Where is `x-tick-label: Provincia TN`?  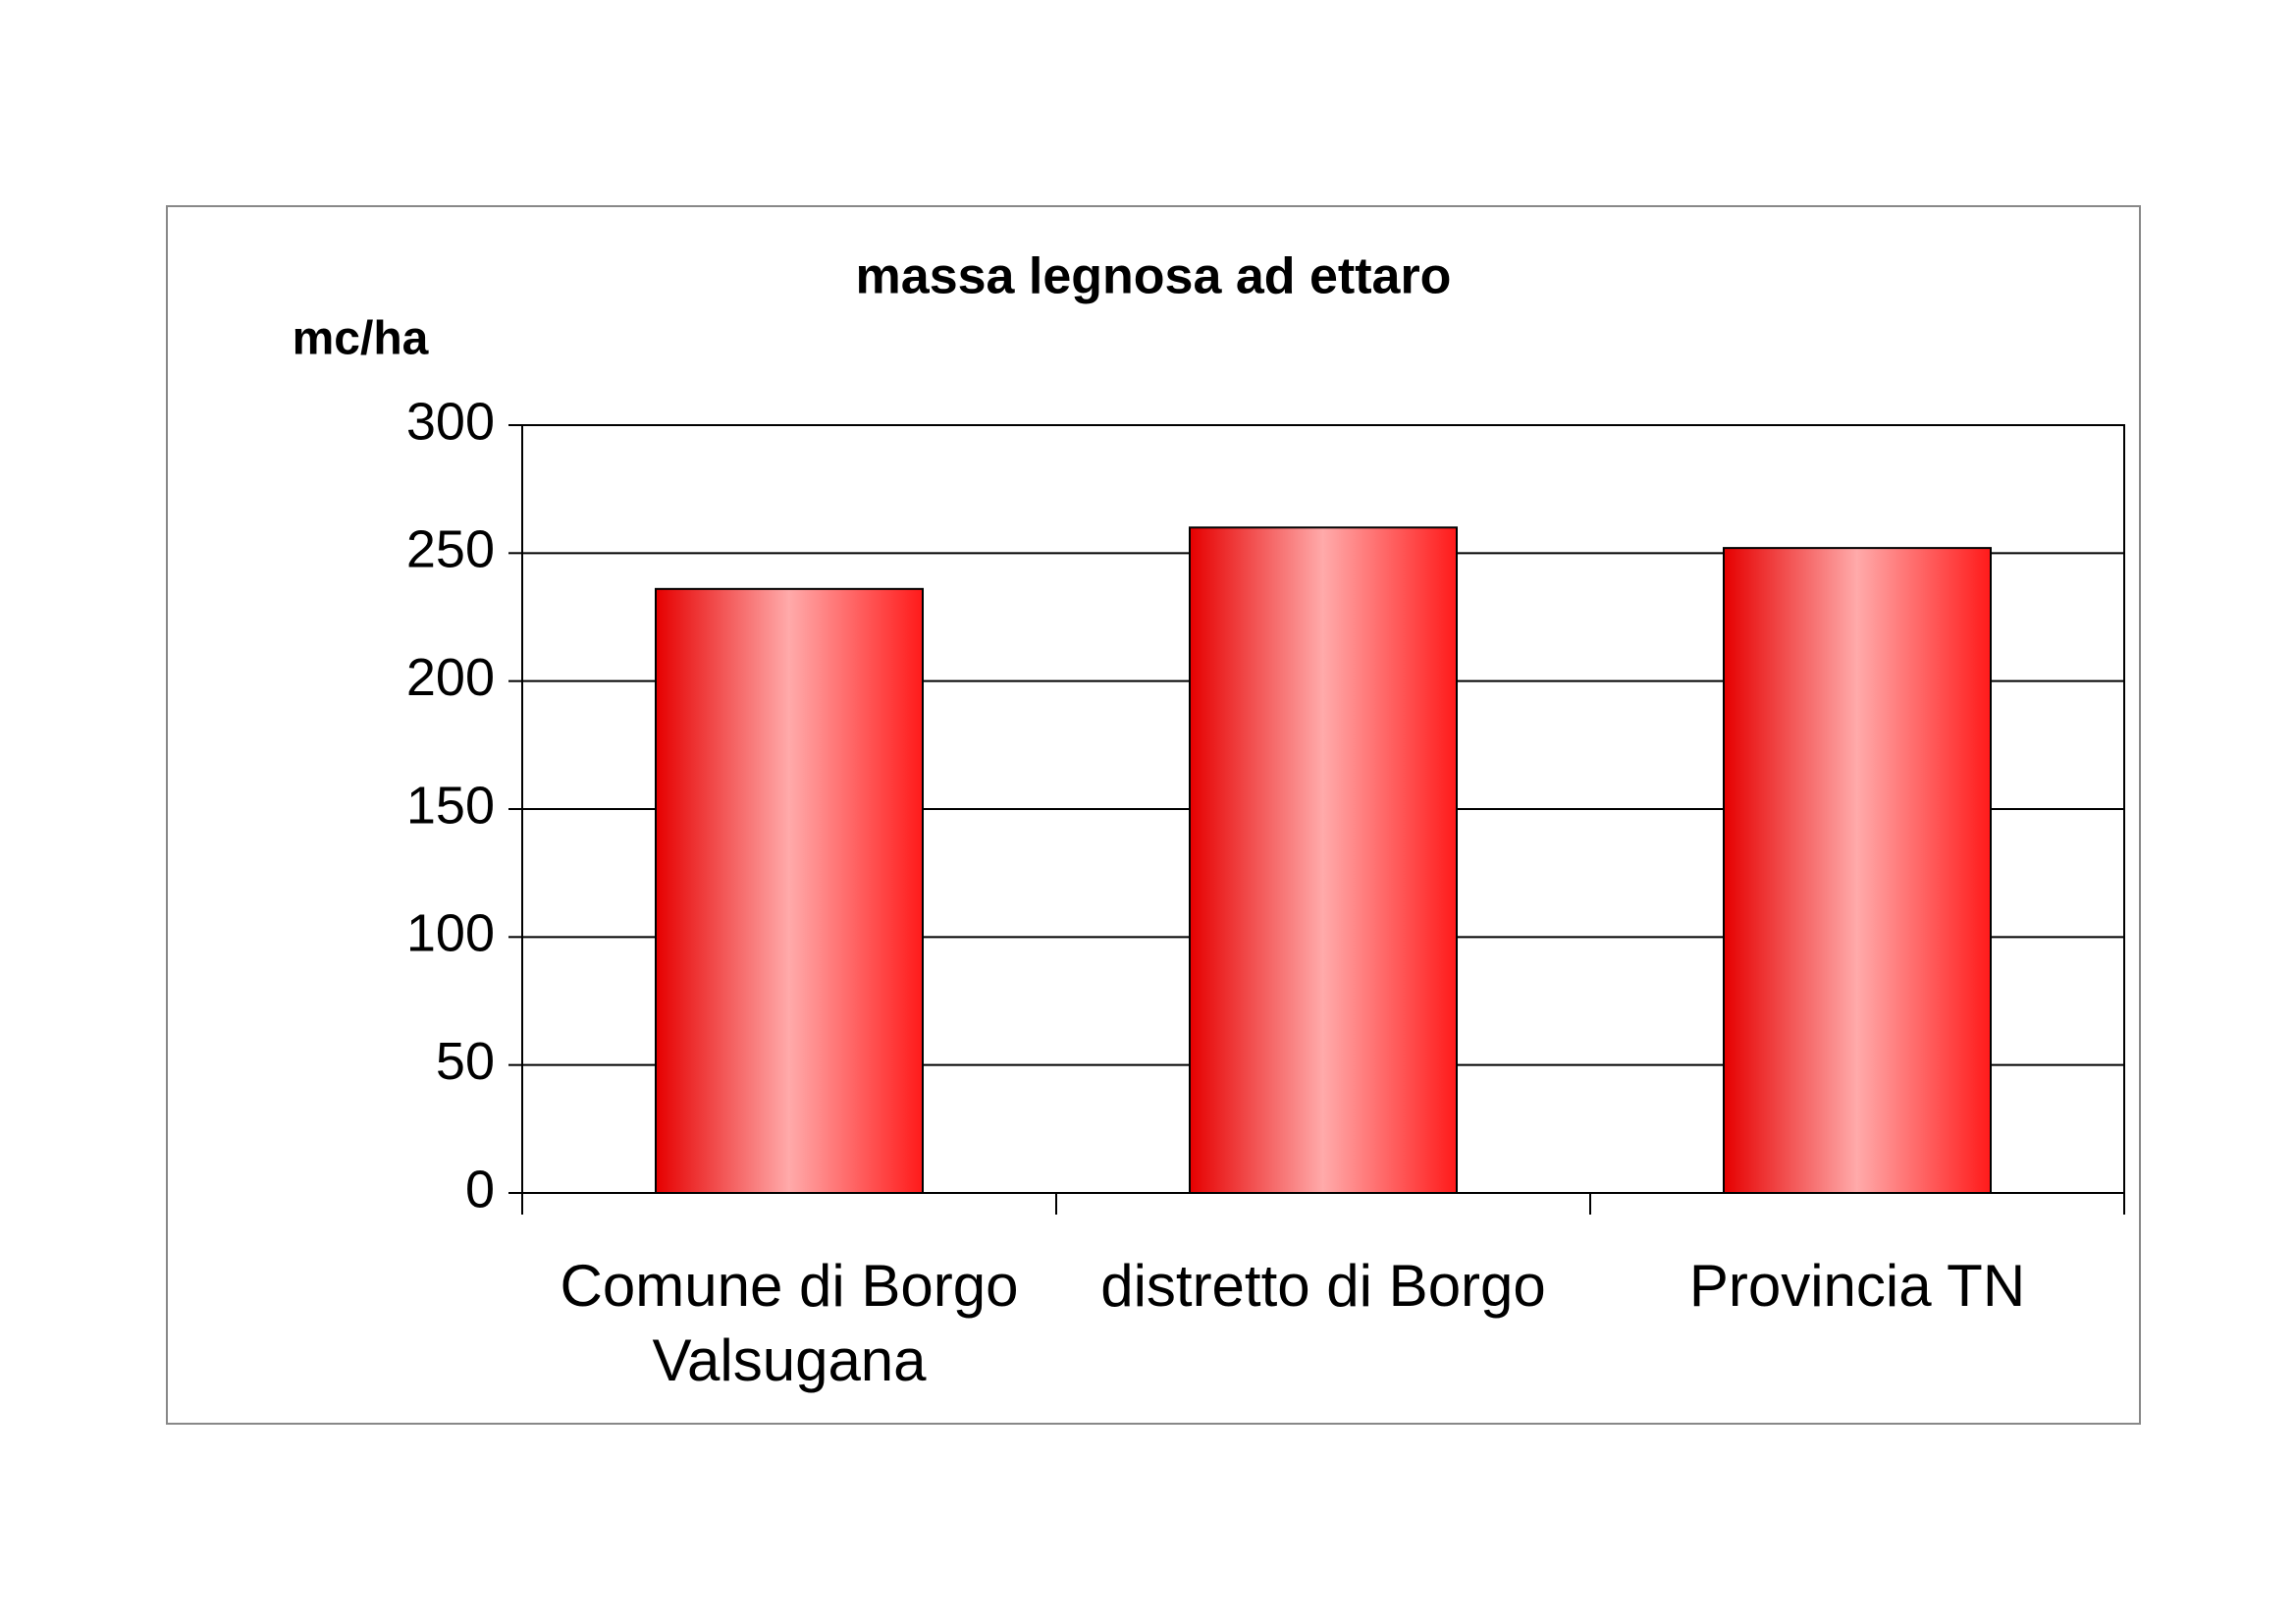 x-tick-label: Provincia TN is located at coordinates (1857, 1286).